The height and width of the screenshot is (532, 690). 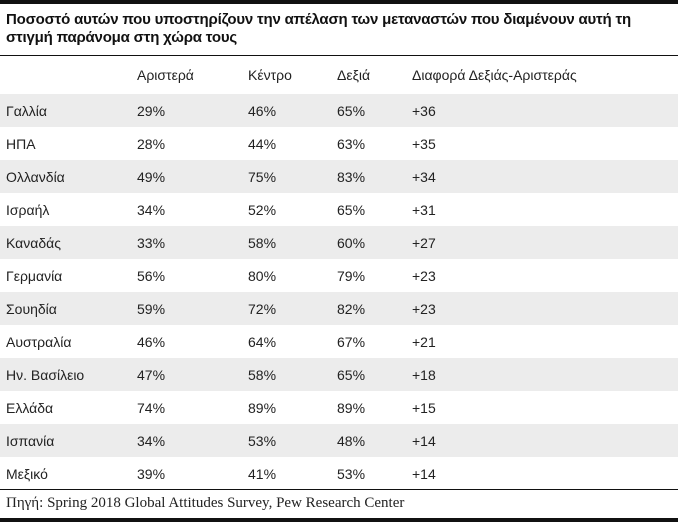 I want to click on left-value-cell: 59%, so click(x=151, y=308).